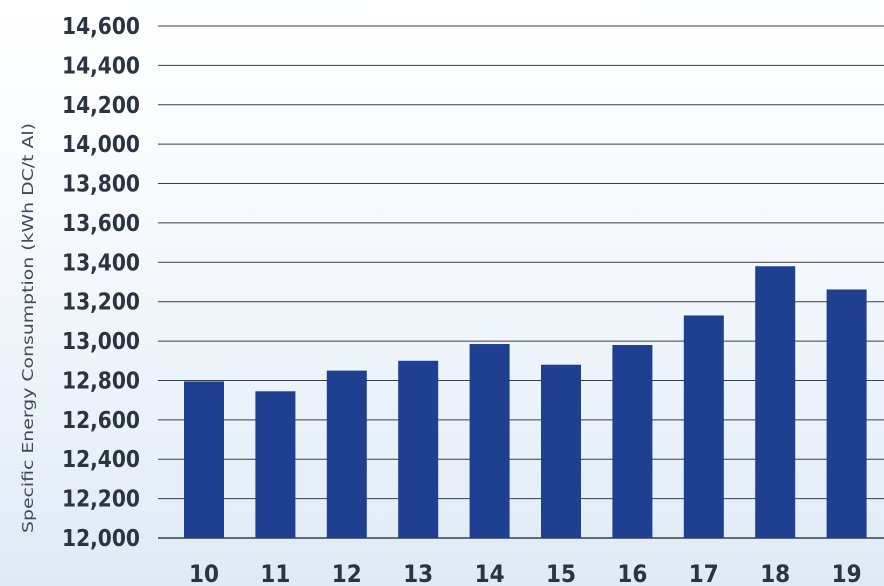 This screenshot has height=586, width=884. I want to click on y-tick-label: 12,000, so click(101, 539).